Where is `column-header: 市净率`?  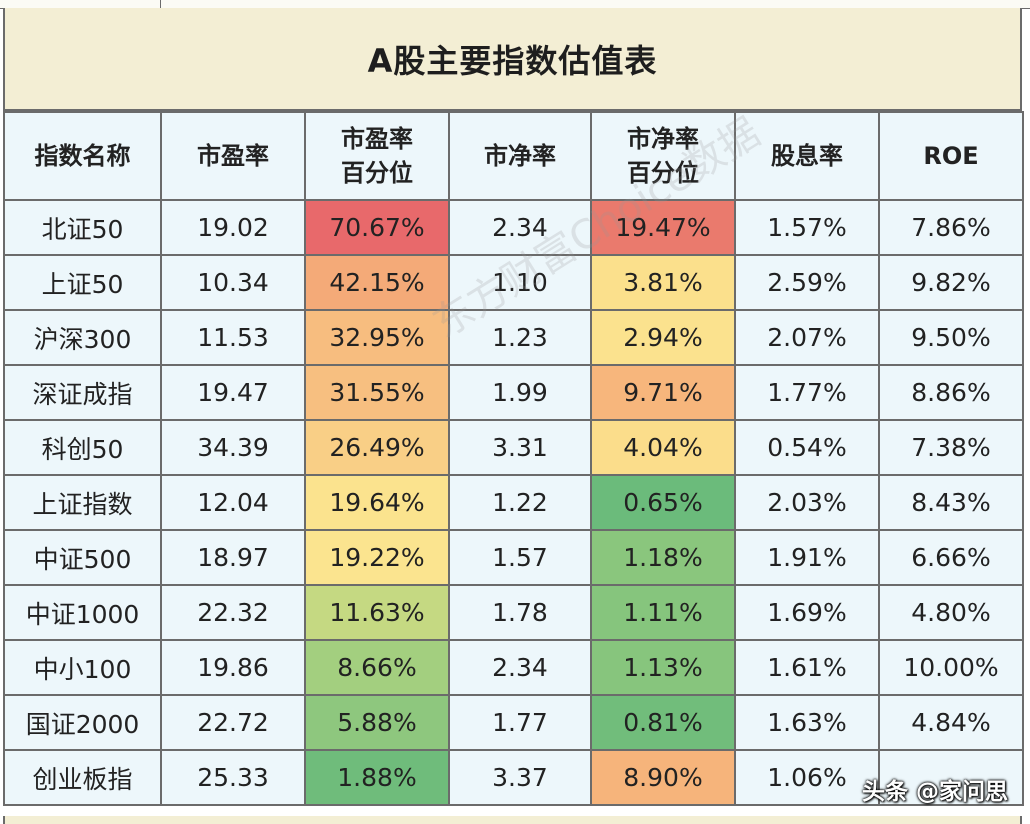 column-header: 市净率 is located at coordinates (520, 156).